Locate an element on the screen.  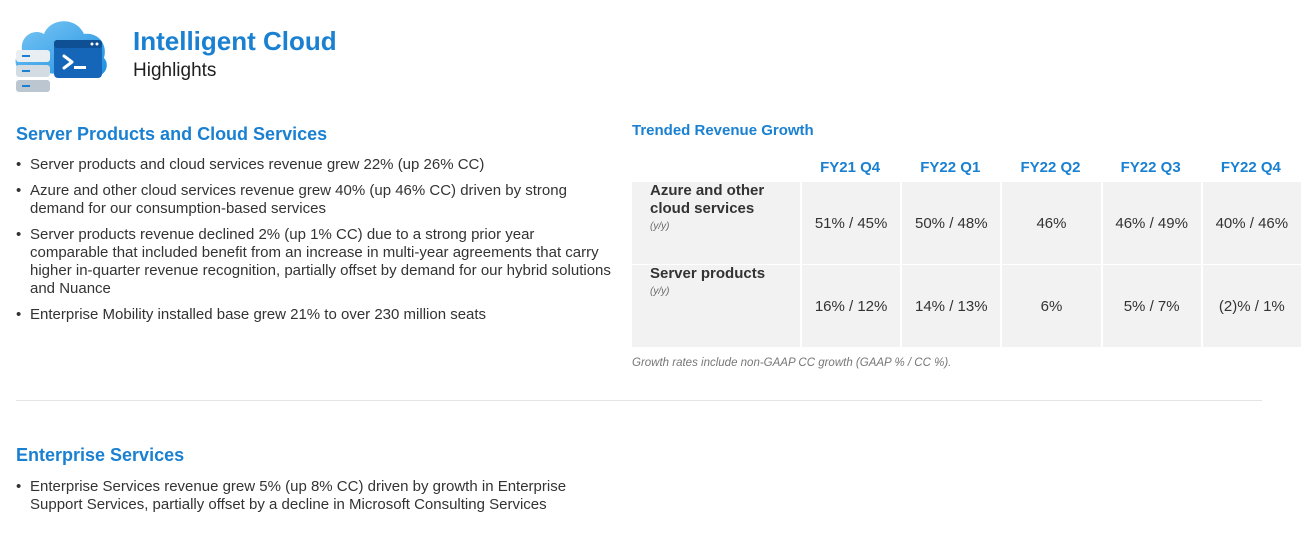
table-cell: 50% / 48% is located at coordinates (950, 223).